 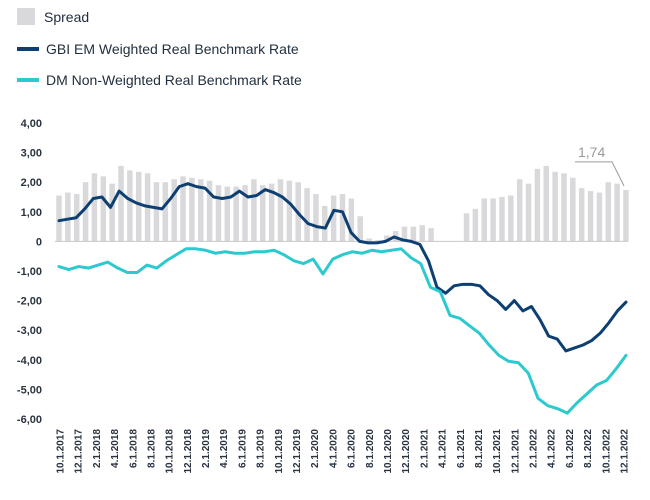 I want to click on x-tick-label: 10.1.2020, so click(x=388, y=451).